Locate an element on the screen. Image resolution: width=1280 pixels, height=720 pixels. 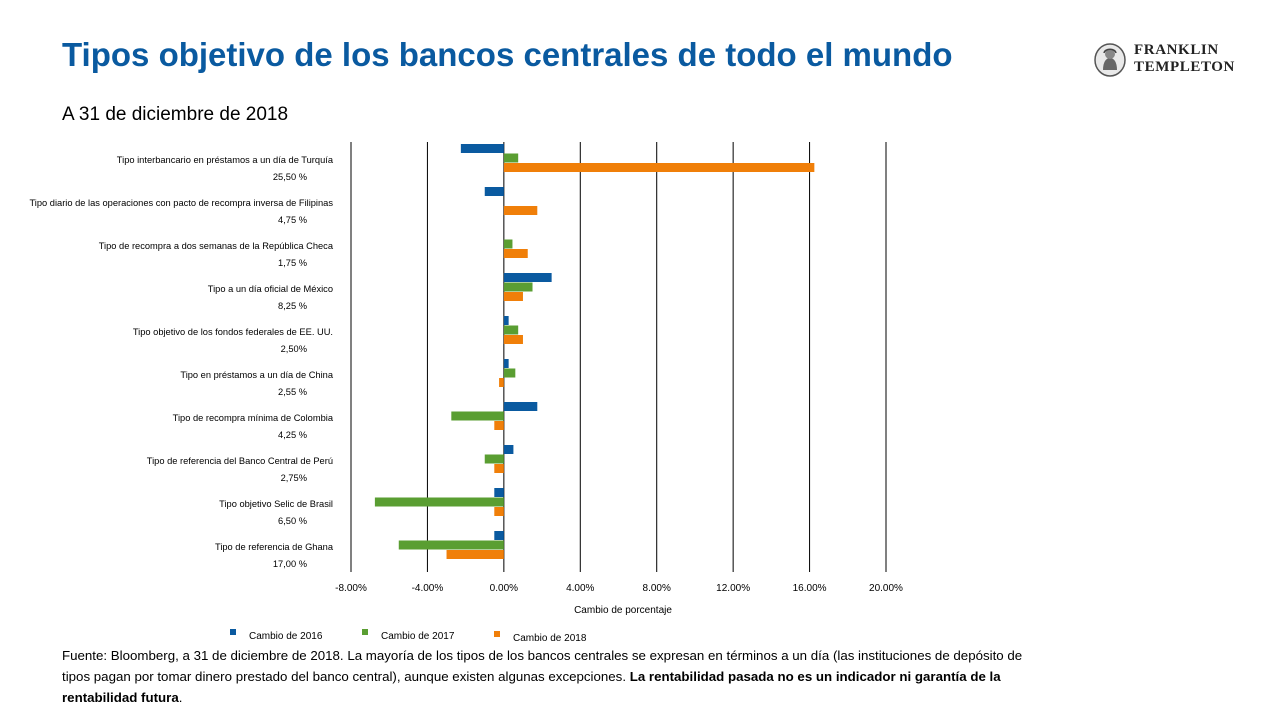
x-tick-label: -8.00% is located at coordinates (351, 588).